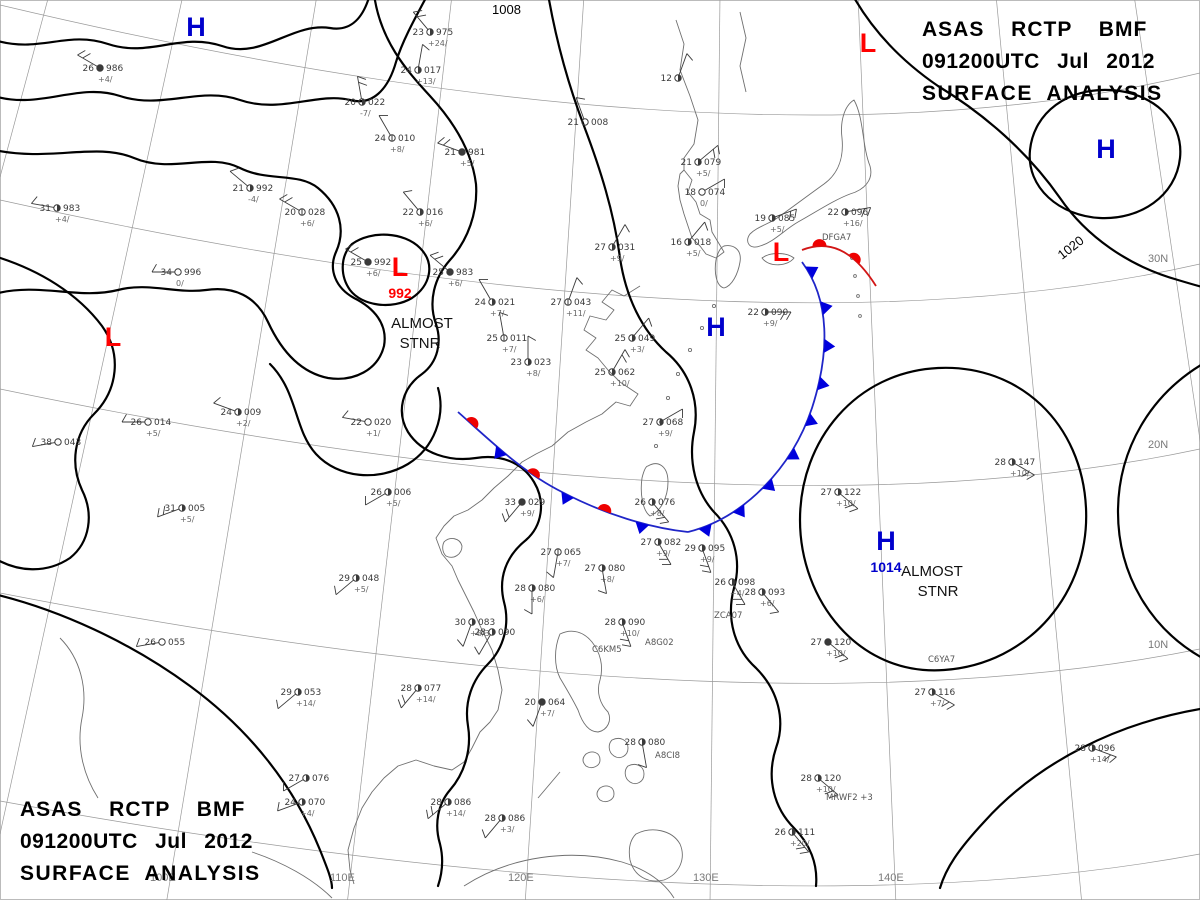  What do you see at coordinates (368, 422) in the screenshot?
I see `cloud-cover-icon` at bounding box center [368, 422].